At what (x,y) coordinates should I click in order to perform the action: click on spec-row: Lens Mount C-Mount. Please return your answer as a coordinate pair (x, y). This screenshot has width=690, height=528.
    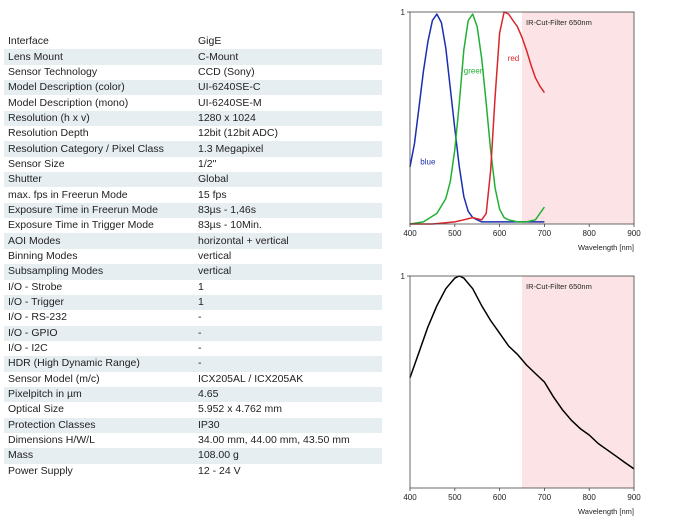
    Looking at the image, I should click on (193, 57).